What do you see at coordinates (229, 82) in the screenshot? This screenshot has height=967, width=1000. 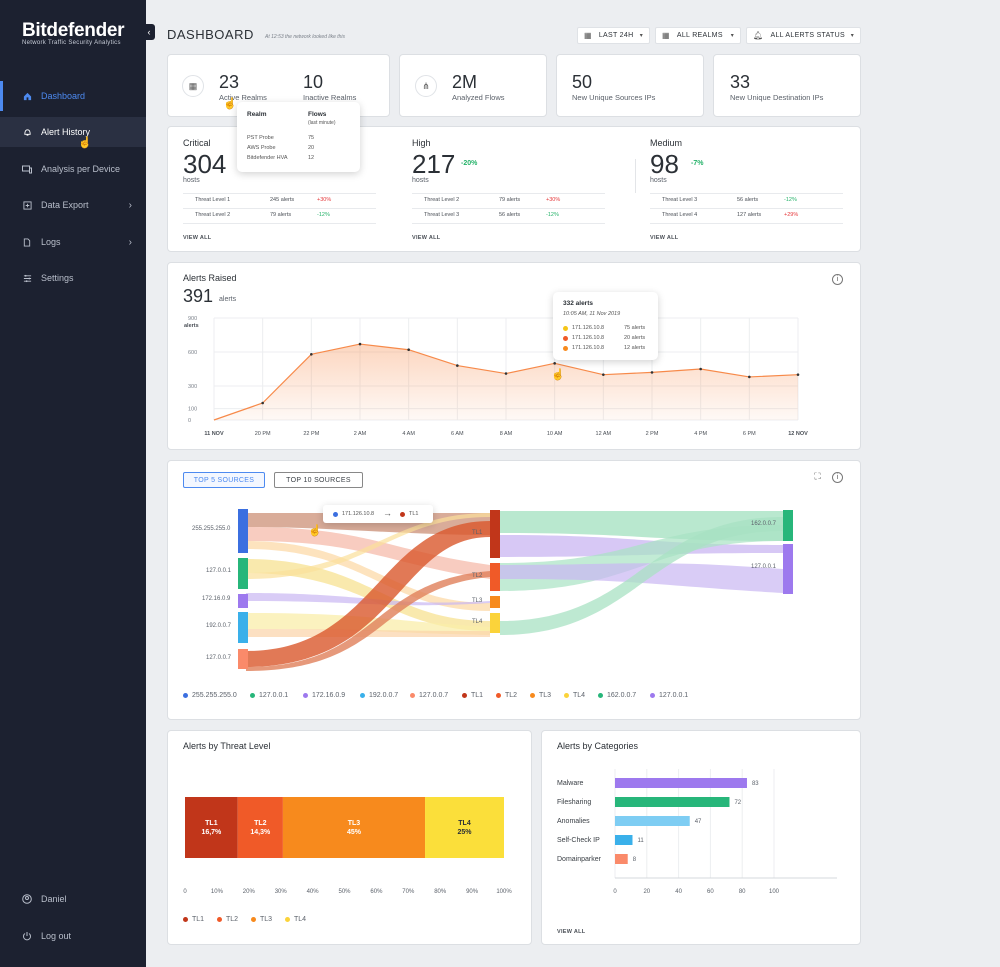 I see `active-realms-count: 23` at bounding box center [229, 82].